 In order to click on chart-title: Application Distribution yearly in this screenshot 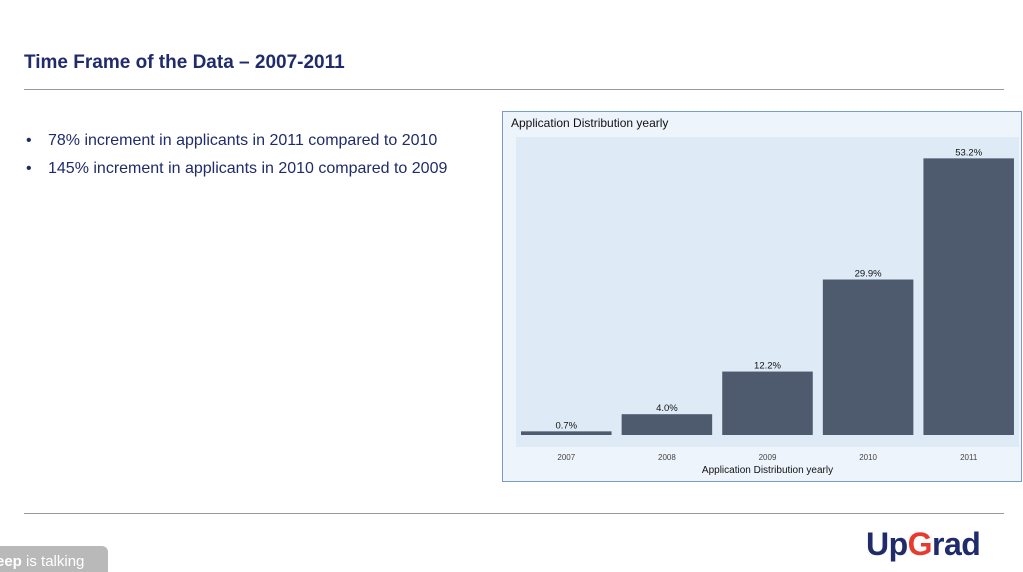, I will do `click(589, 123)`.